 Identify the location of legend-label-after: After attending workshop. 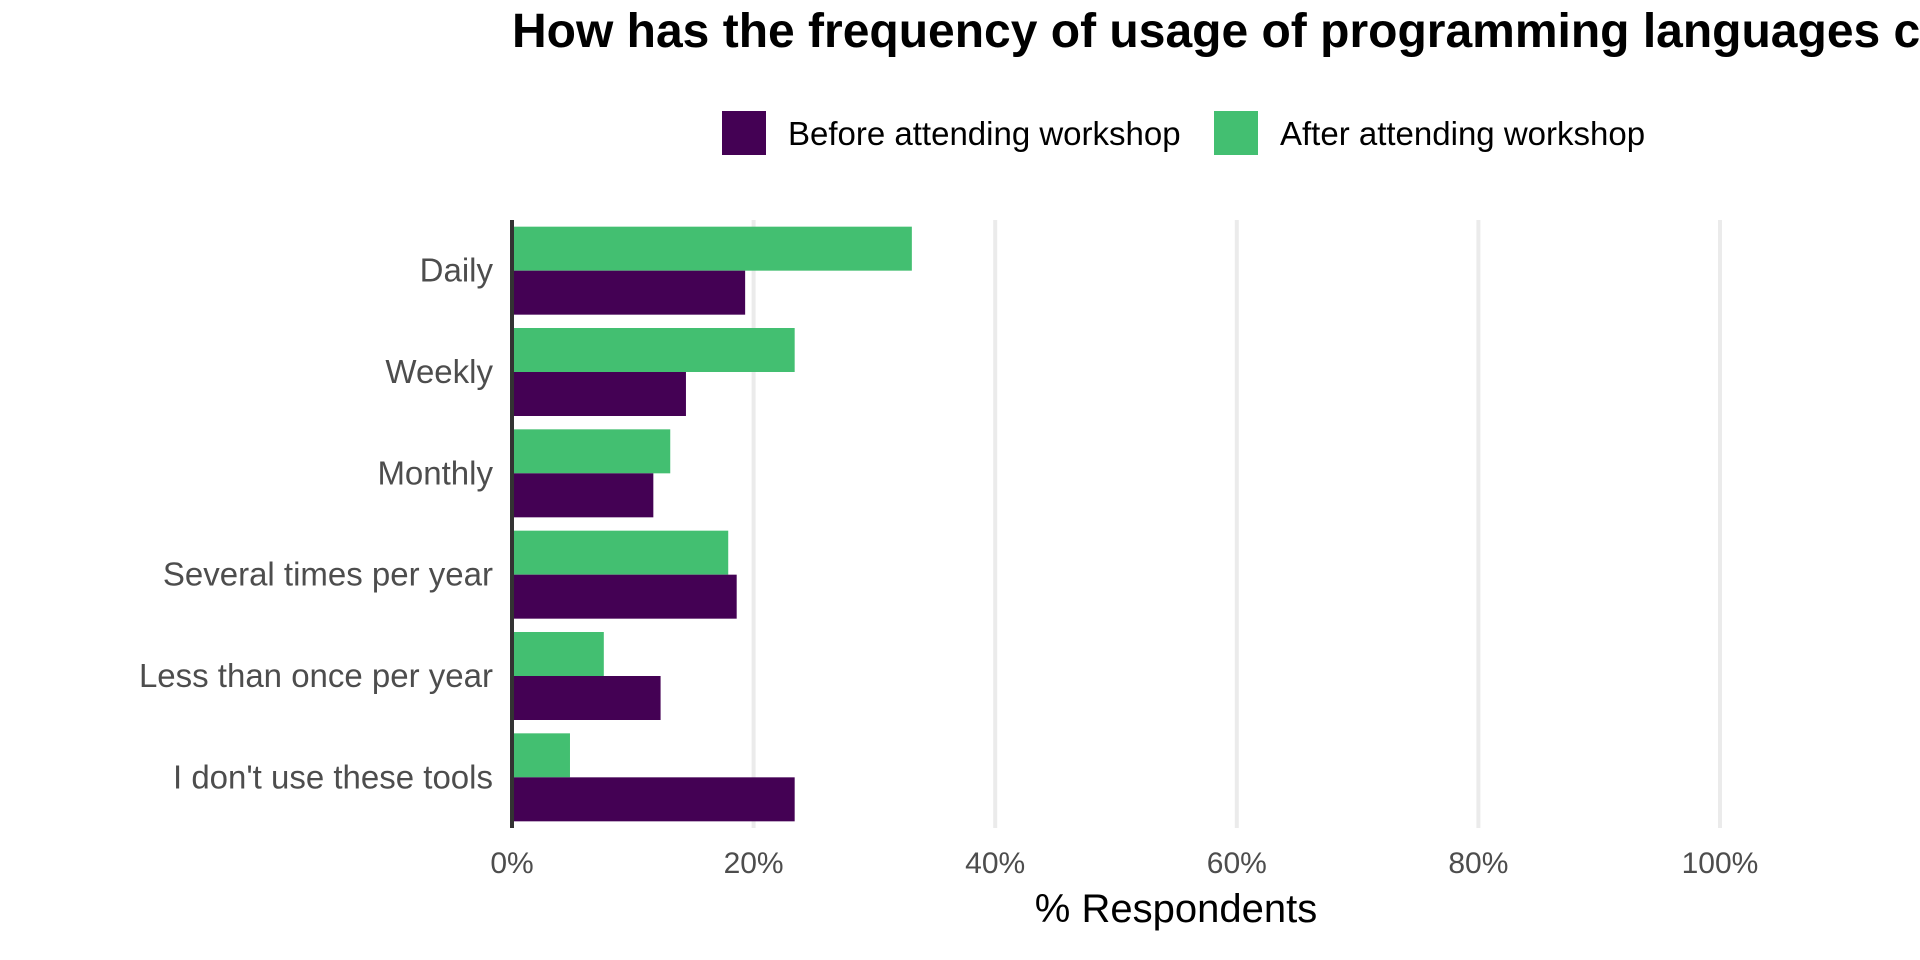
(1462, 133).